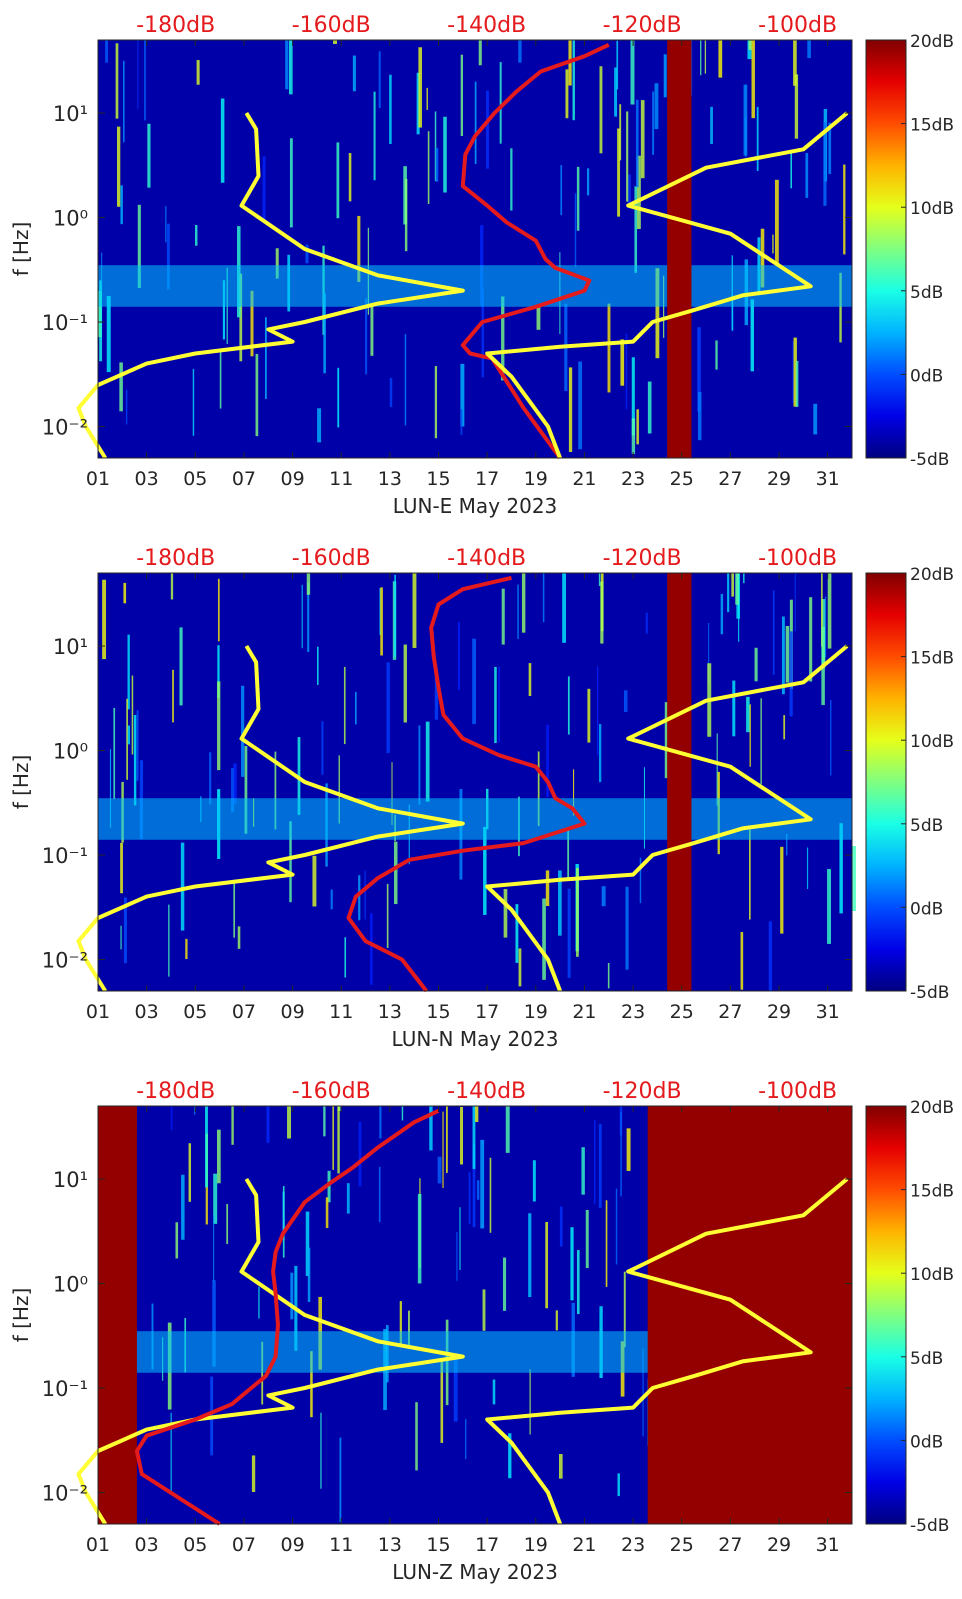  What do you see at coordinates (932, 1192) in the screenshot?
I see `colorbar-label: 15dB` at bounding box center [932, 1192].